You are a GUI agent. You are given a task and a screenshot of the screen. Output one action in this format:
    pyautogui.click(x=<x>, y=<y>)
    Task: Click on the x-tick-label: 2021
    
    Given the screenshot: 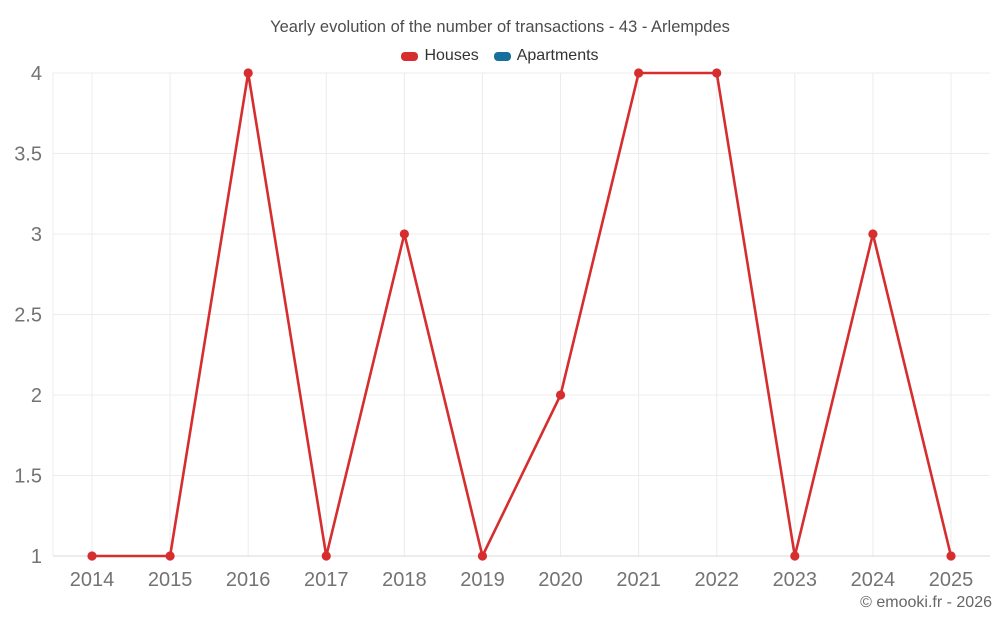 What is the action you would take?
    pyautogui.click(x=638, y=580)
    